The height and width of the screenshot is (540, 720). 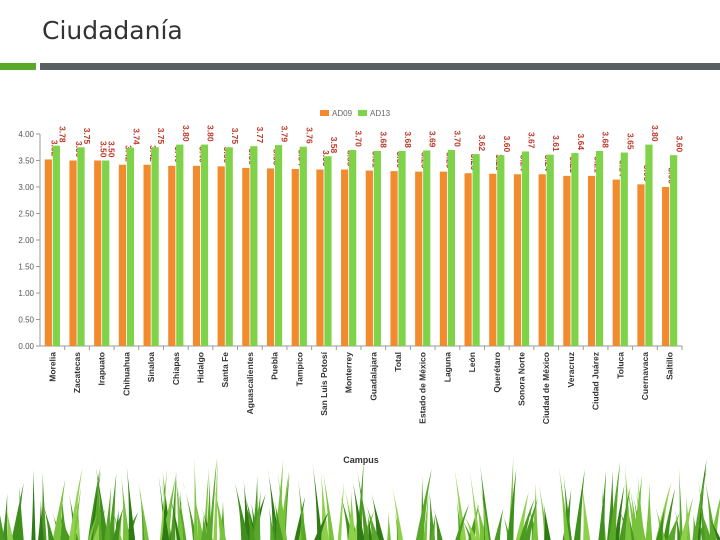 I want to click on accent-bar-gray, so click(x=380, y=66).